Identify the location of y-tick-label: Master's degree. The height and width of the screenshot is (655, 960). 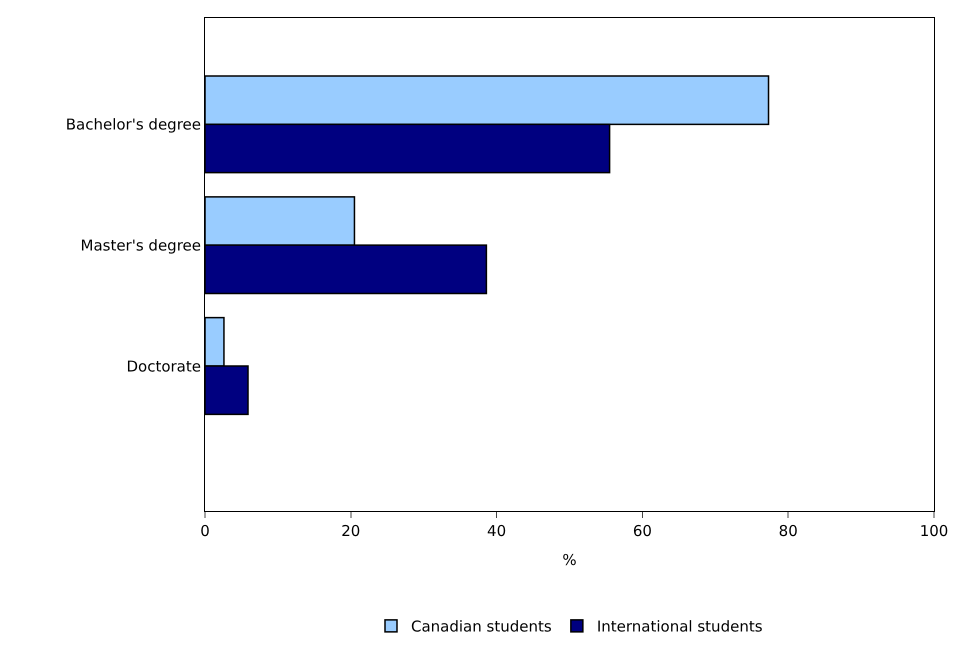
(140, 245).